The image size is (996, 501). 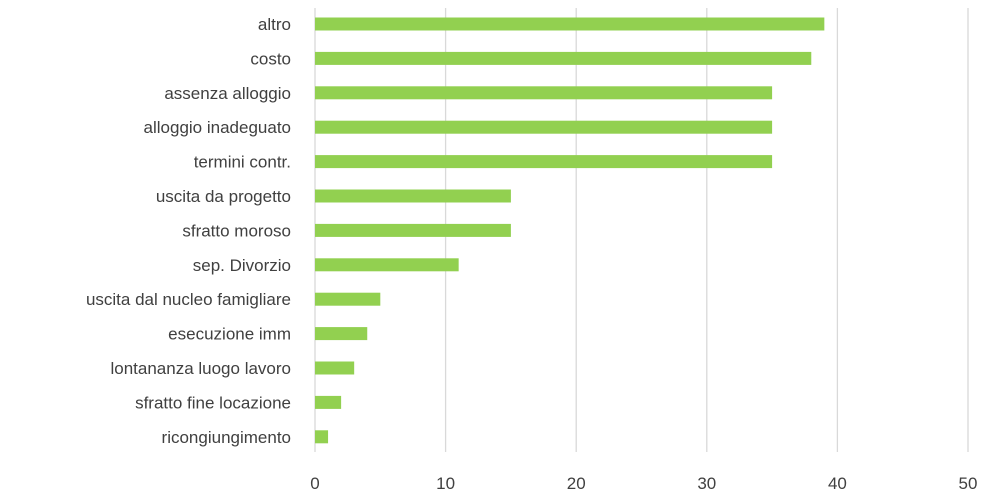 I want to click on x-tick-label: 40, so click(x=837, y=483).